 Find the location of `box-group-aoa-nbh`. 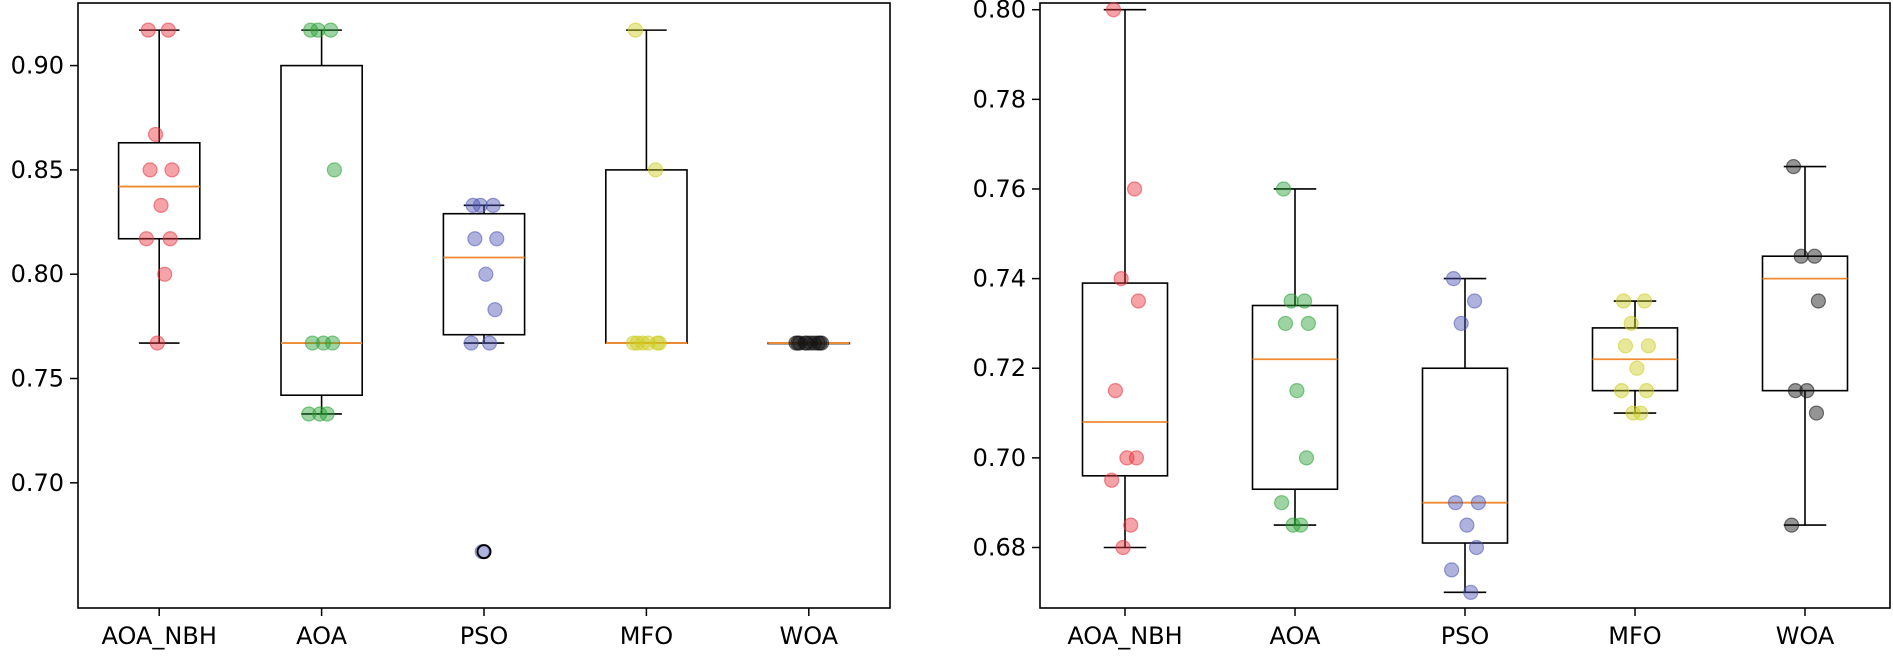

box-group-aoa-nbh is located at coordinates (1125, 279).